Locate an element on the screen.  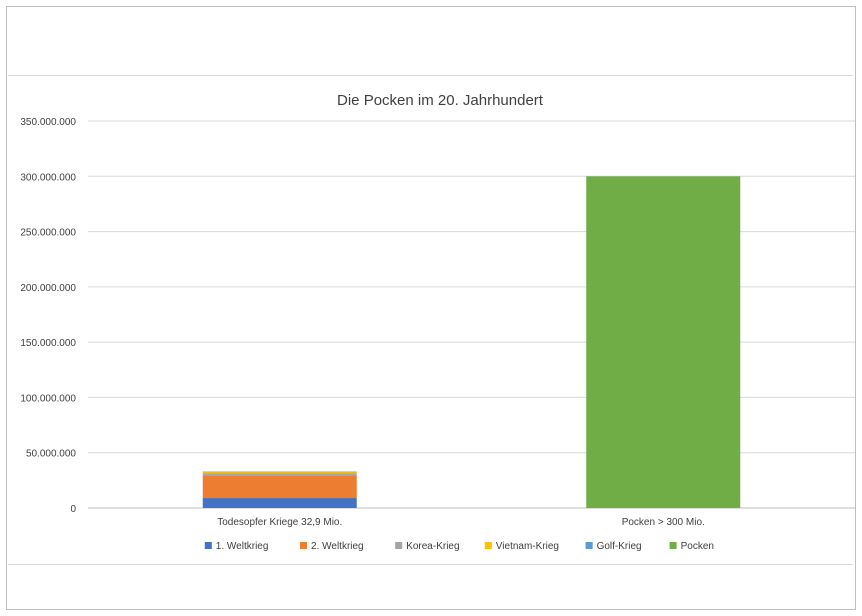
y-tick-label: 200.000.000 is located at coordinates (48, 288).